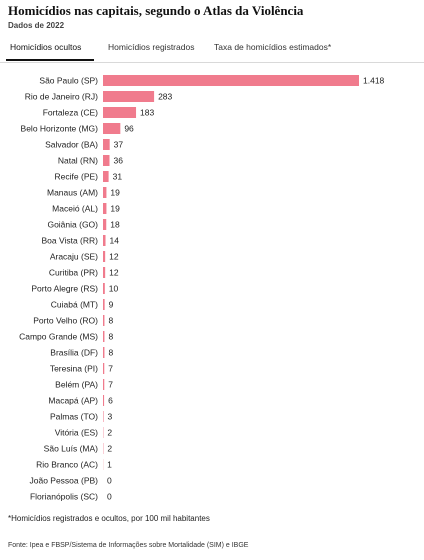 Image resolution: width=424 pixels, height=560 pixels. Describe the element at coordinates (73, 273) in the screenshot. I see `category-label-curitiba-pr: Curitiba (PR)` at that location.